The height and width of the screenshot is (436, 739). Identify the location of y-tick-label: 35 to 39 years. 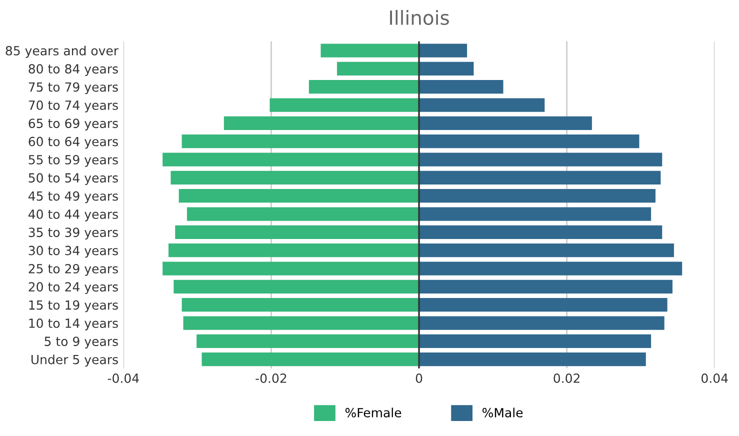
(73, 234).